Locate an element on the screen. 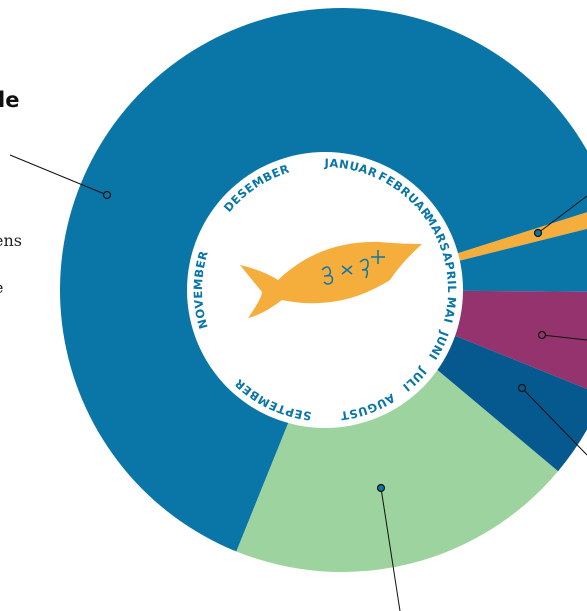 This screenshot has height=611, width=587. month-label-path: MAI is located at coordinates (450, 310).